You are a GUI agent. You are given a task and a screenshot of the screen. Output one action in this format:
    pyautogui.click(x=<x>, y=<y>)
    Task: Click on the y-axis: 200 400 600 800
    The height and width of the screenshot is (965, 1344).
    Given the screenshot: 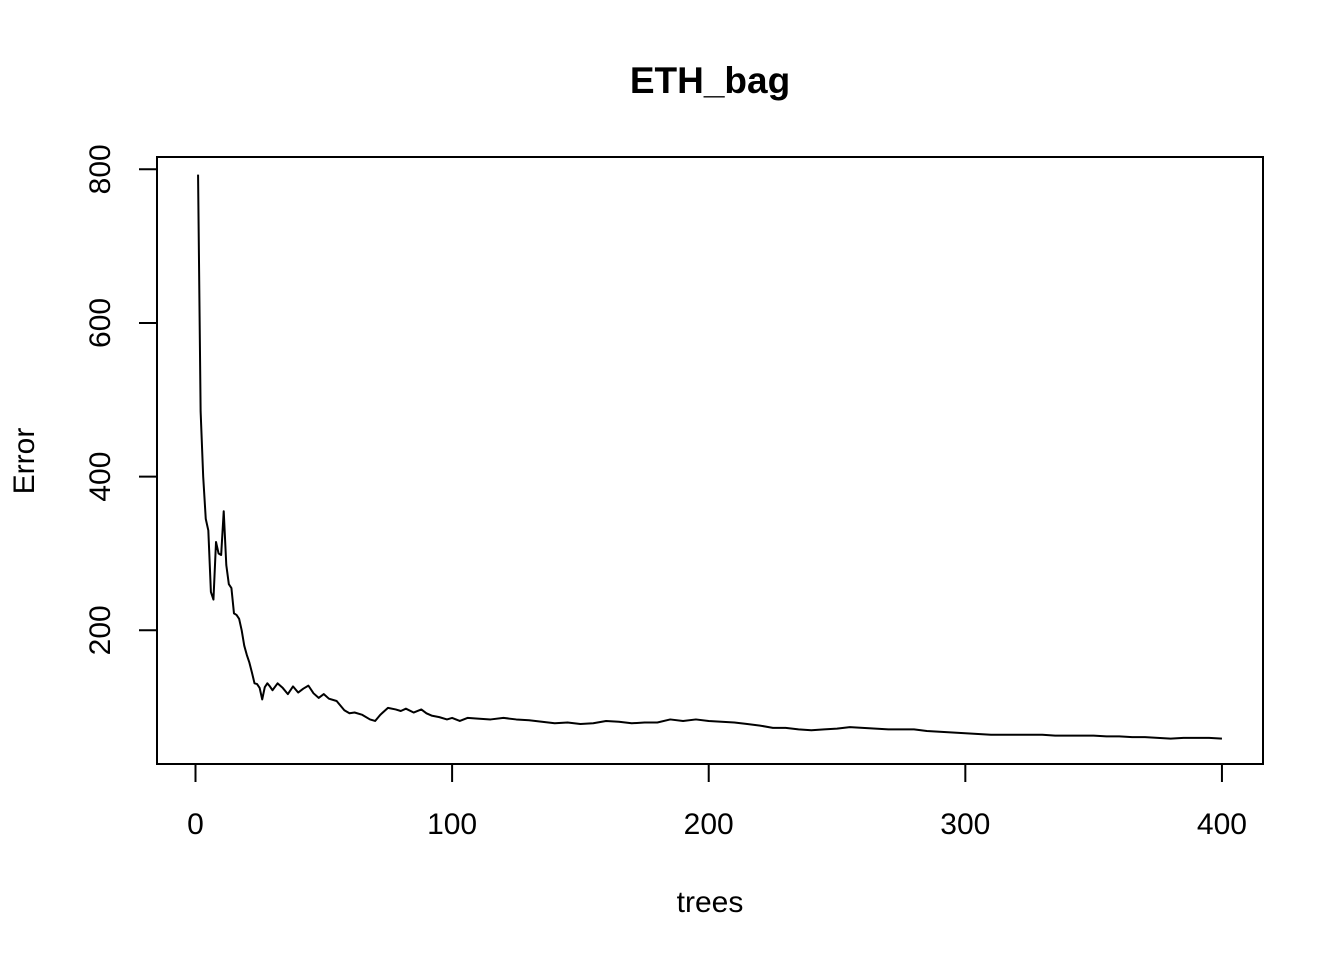 What is the action you would take?
    pyautogui.click(x=121, y=399)
    